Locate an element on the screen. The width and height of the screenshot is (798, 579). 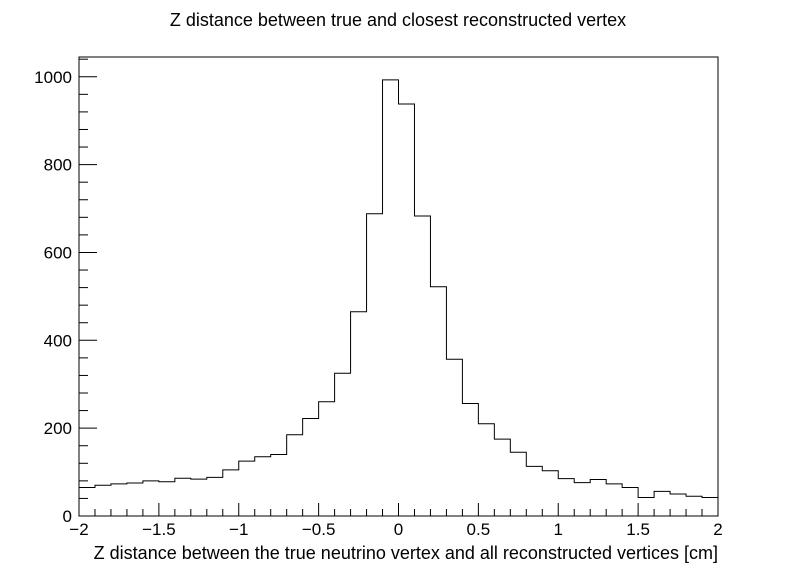
y-tick-label: 0 is located at coordinates (67, 516).